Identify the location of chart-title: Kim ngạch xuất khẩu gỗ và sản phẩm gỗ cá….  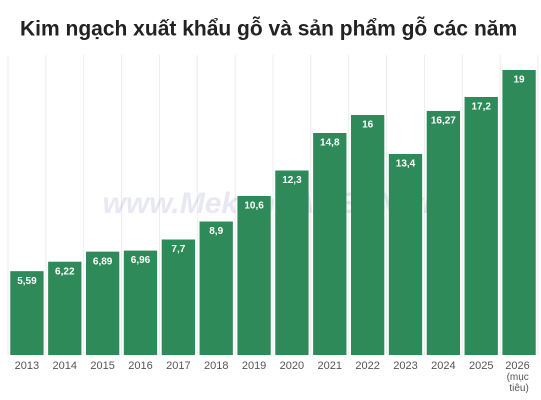
(268, 29).